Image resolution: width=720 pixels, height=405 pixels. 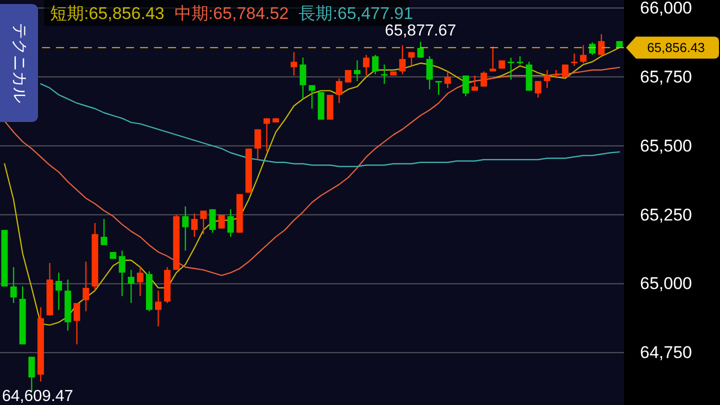 I want to click on ytick: 65,500, so click(x=666, y=146).